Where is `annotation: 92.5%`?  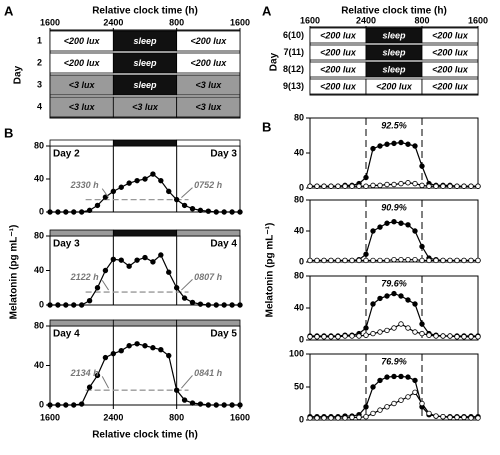
annotation: 92.5% is located at coordinates (394, 125).